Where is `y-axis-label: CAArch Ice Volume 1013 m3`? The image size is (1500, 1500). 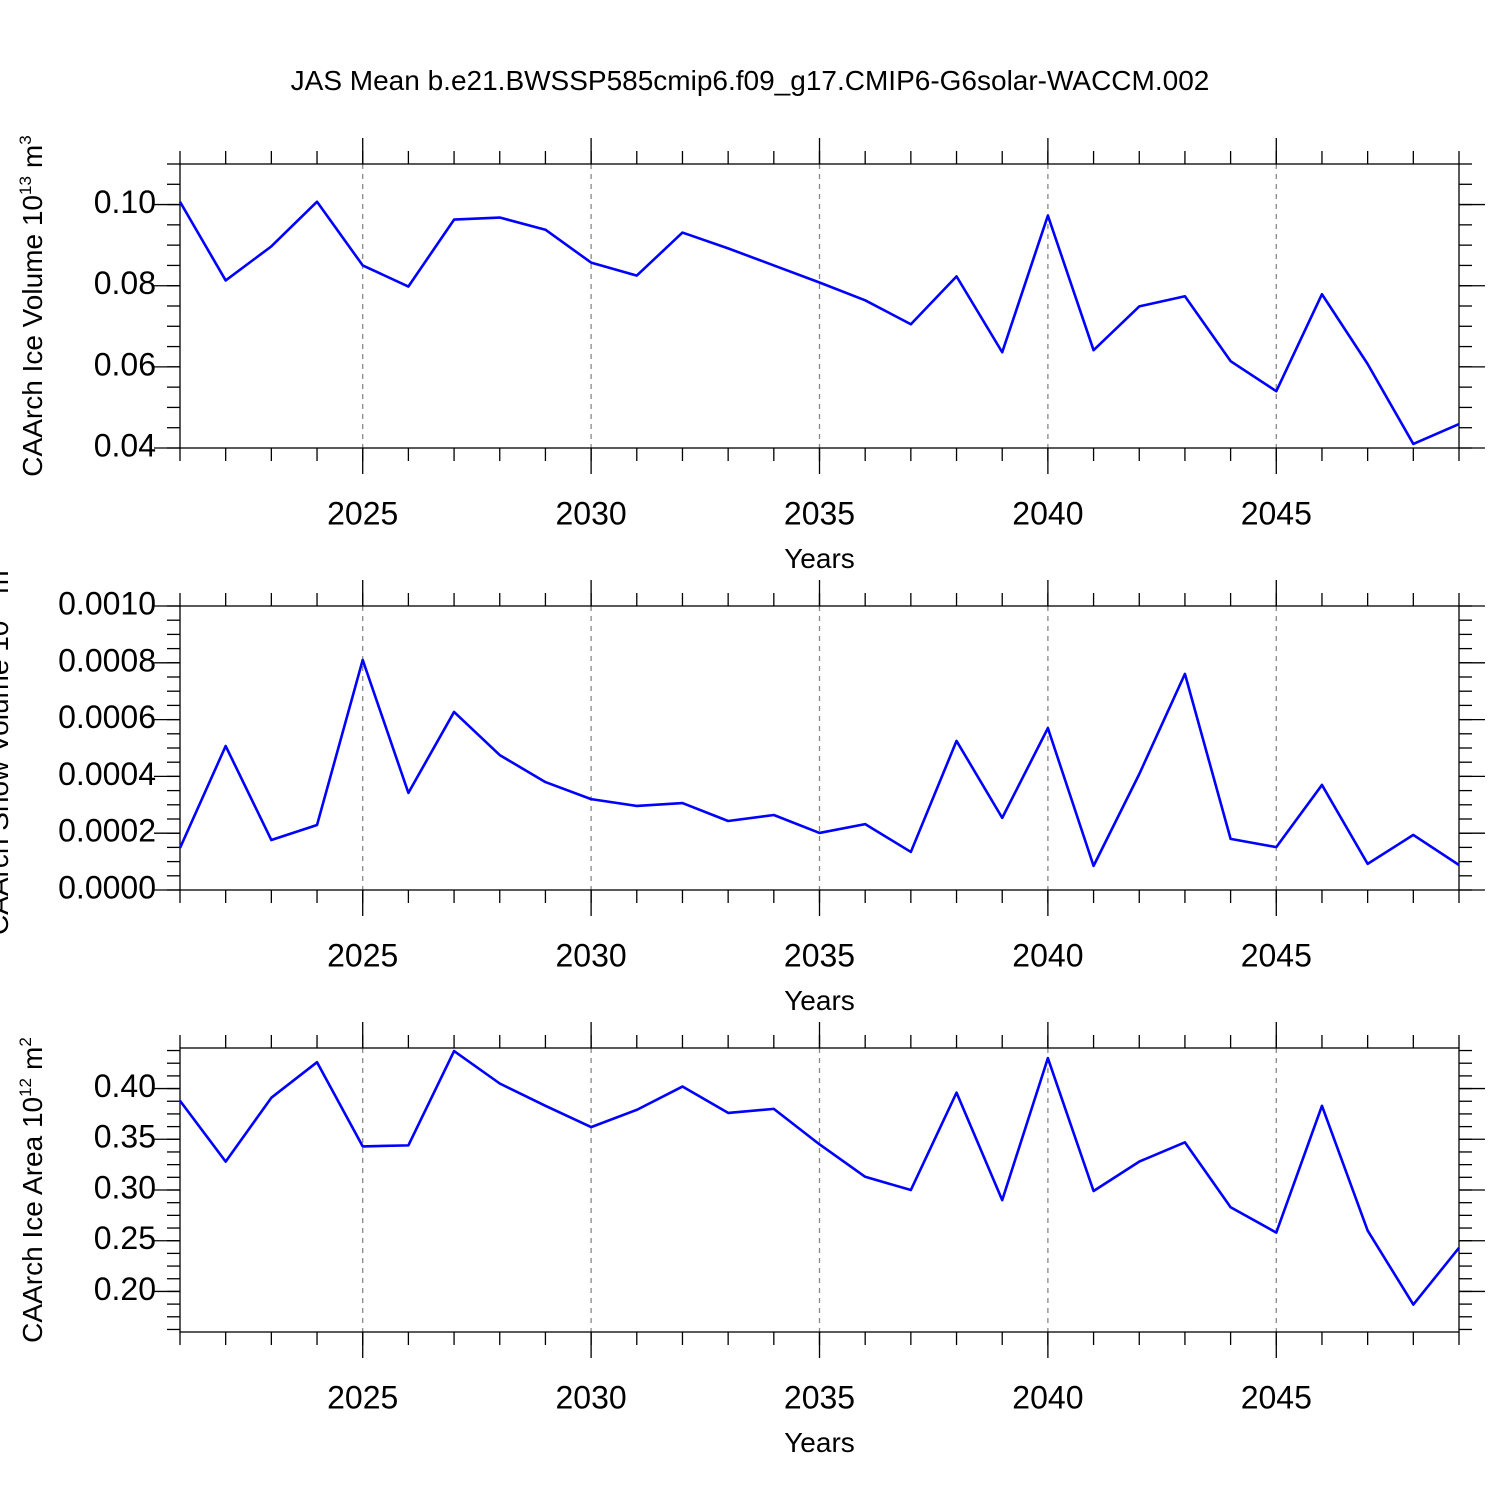 y-axis-label: CAArch Ice Volume 1013 m3 is located at coordinates (32, 305).